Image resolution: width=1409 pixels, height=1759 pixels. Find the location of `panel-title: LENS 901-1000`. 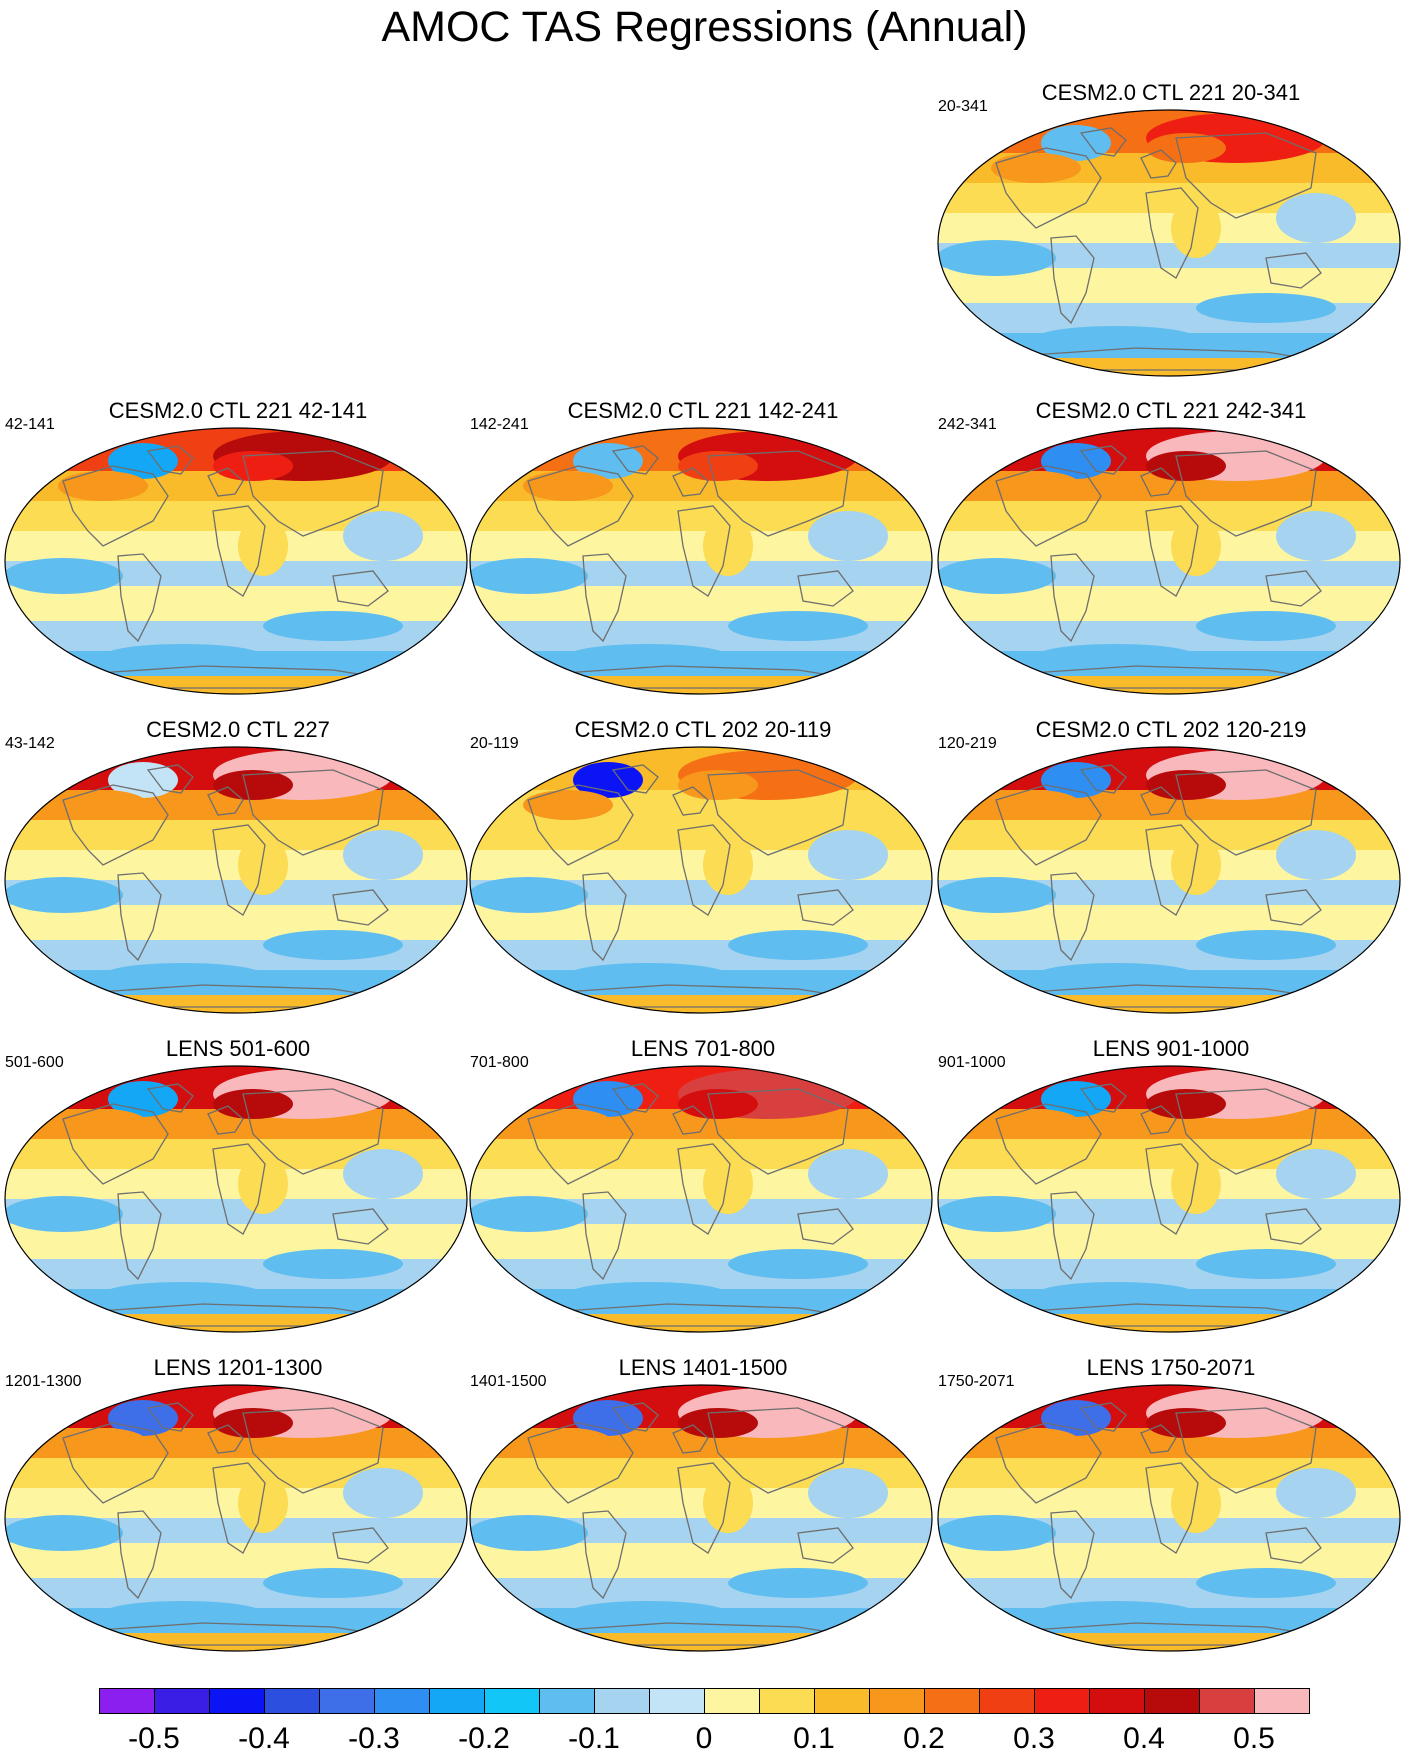

panel-title: LENS 901-1000 is located at coordinates (1171, 1048).